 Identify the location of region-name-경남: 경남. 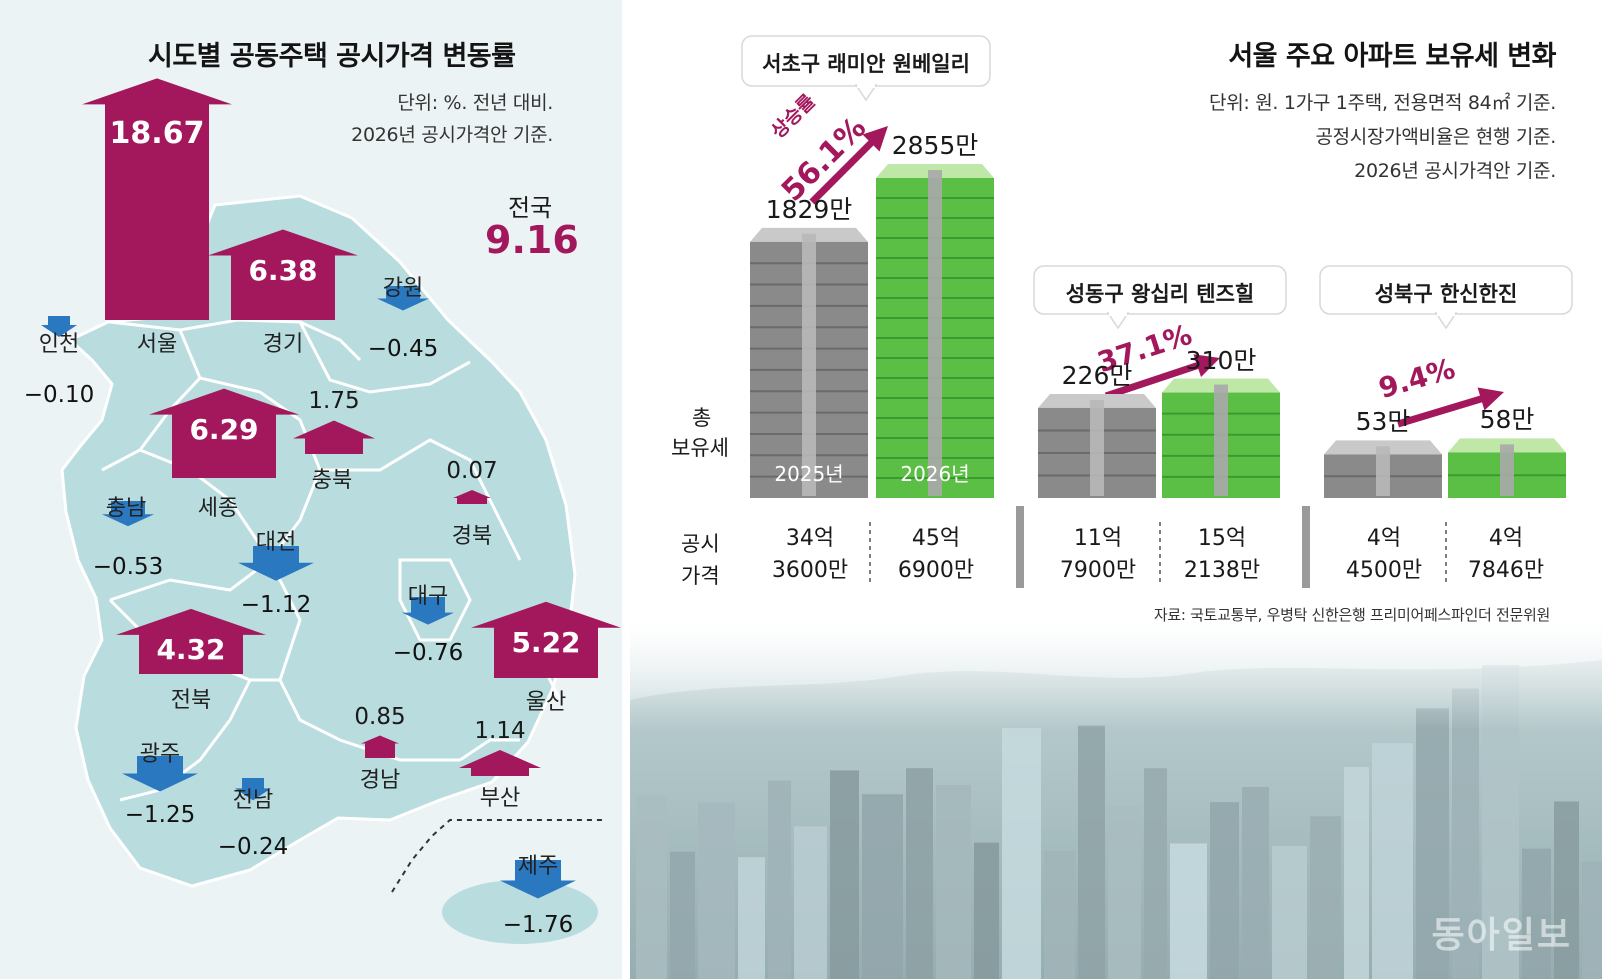
(380, 780).